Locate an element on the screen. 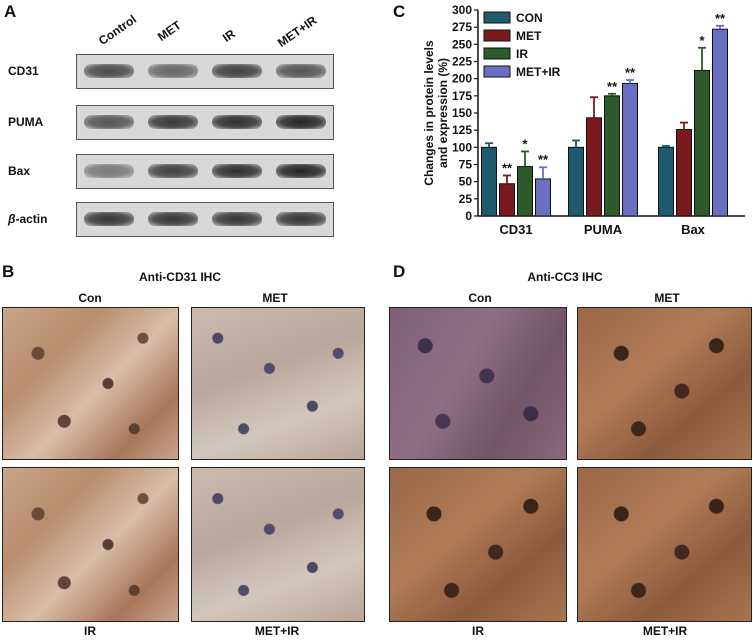 The image size is (753, 643). panel-d-title: Anti-CC3 IHC is located at coordinates (565, 277).